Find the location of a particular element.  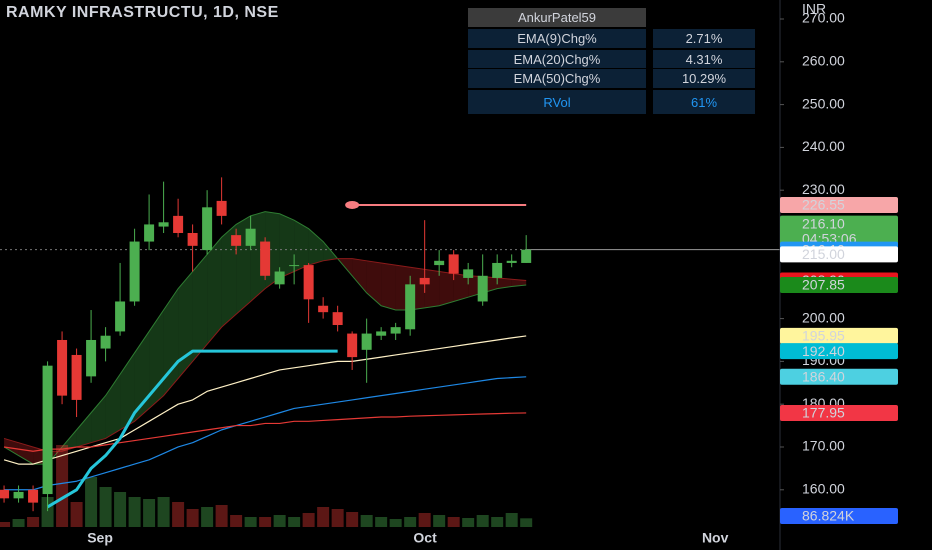

price-badge-label: 195.95 is located at coordinates (823, 336).